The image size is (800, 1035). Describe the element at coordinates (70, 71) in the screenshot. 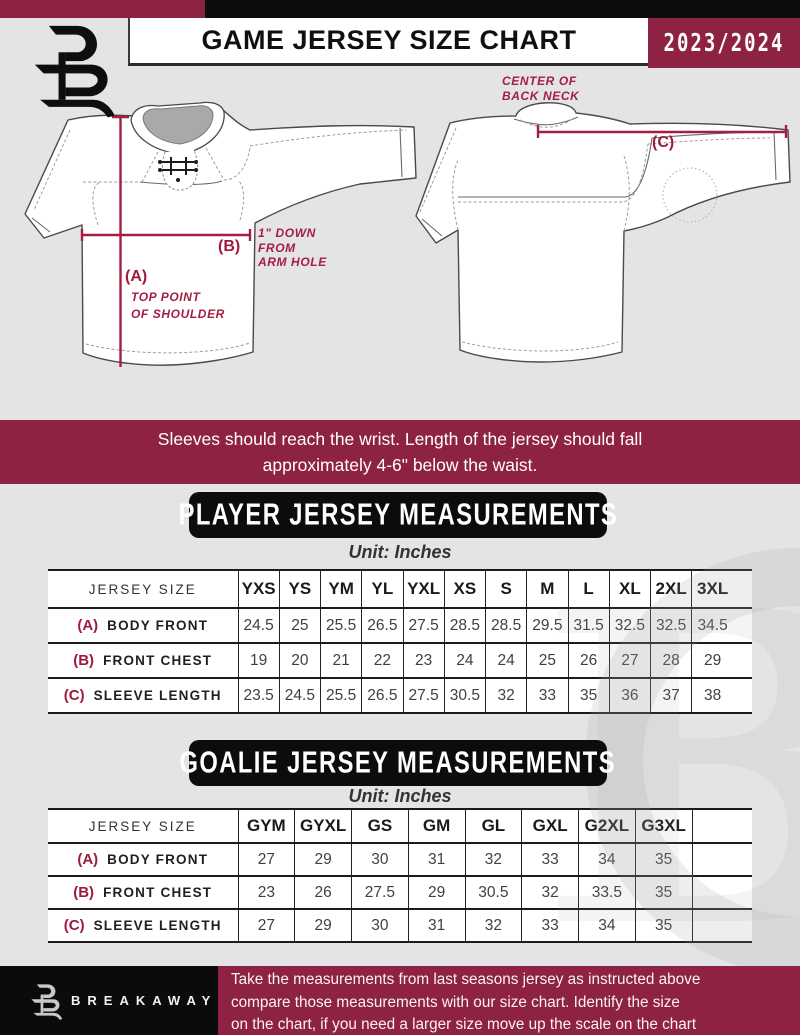

I see `breakaway-monogram-logo` at that location.